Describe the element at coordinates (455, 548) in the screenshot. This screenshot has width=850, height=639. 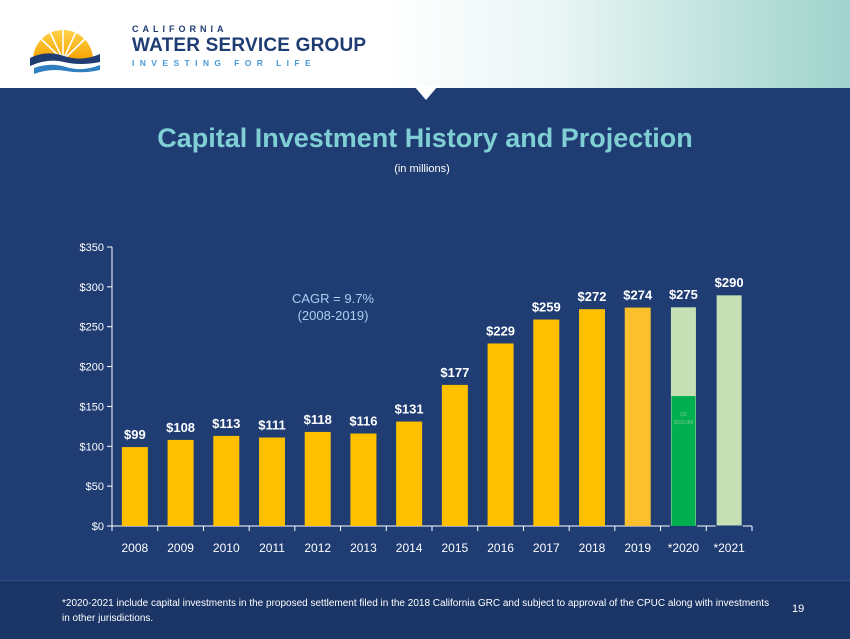
I see `x-tick-label: 2015` at that location.